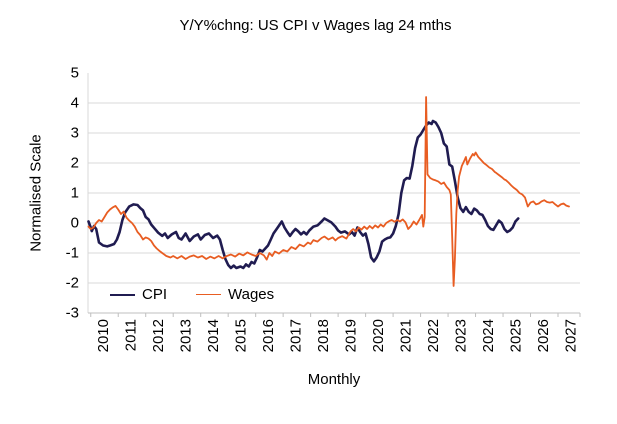  What do you see at coordinates (433, 335) in the screenshot?
I see `x-tick-label: 2022` at bounding box center [433, 335].